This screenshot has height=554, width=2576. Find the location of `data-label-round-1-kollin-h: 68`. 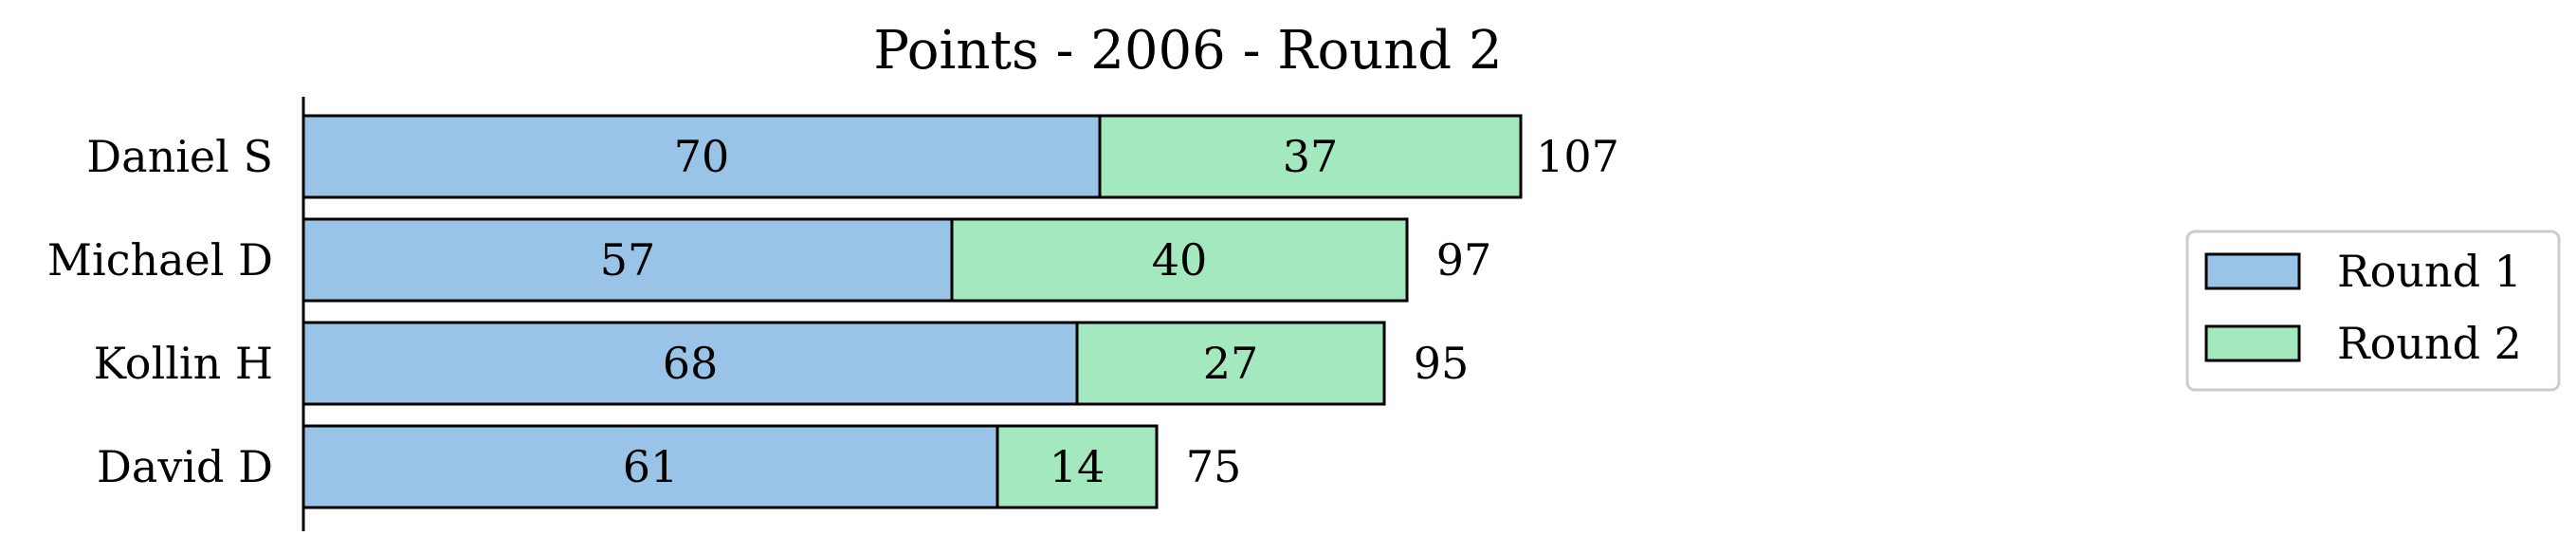

data-label-round-1-kollin-h: 68 is located at coordinates (691, 363).